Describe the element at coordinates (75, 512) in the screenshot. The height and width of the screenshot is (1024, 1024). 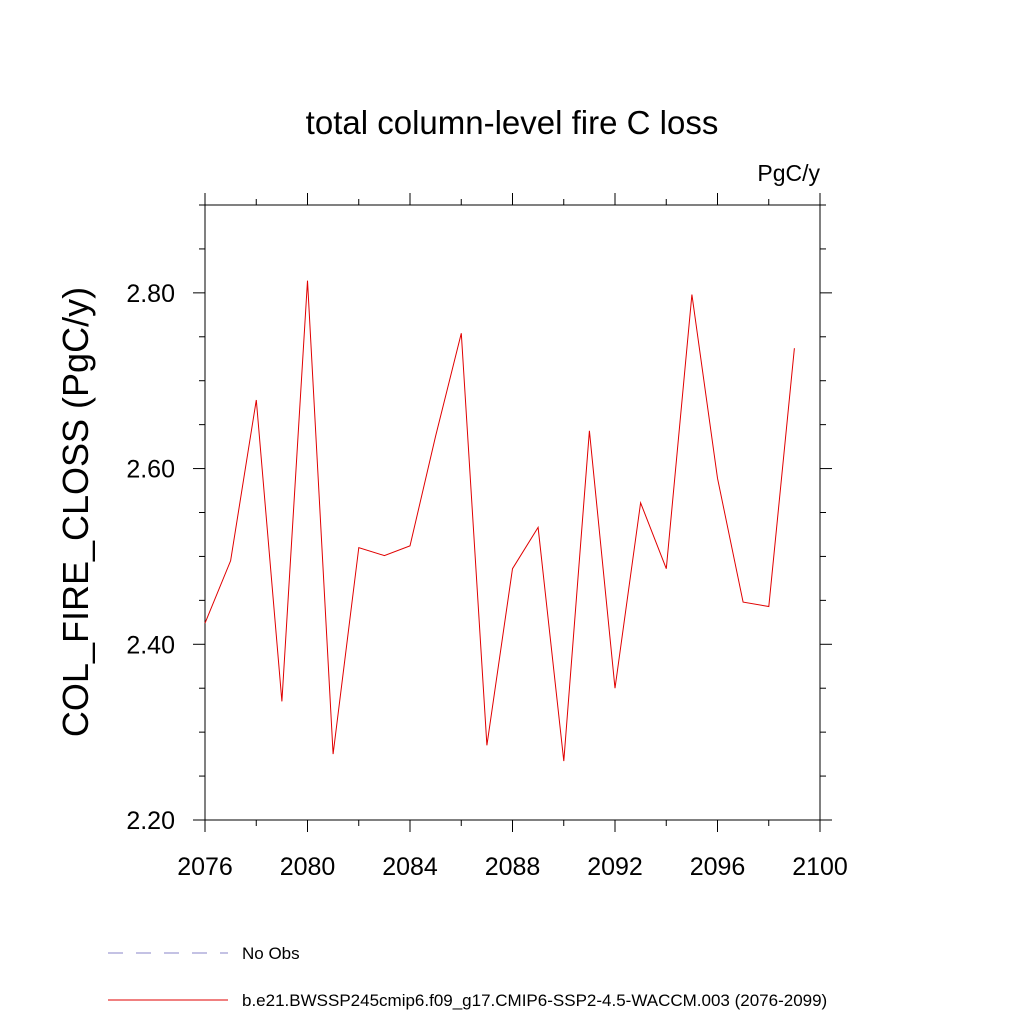
I see `y-axis-label: COL_FIRE_CLOSS (PgC/y)` at that location.